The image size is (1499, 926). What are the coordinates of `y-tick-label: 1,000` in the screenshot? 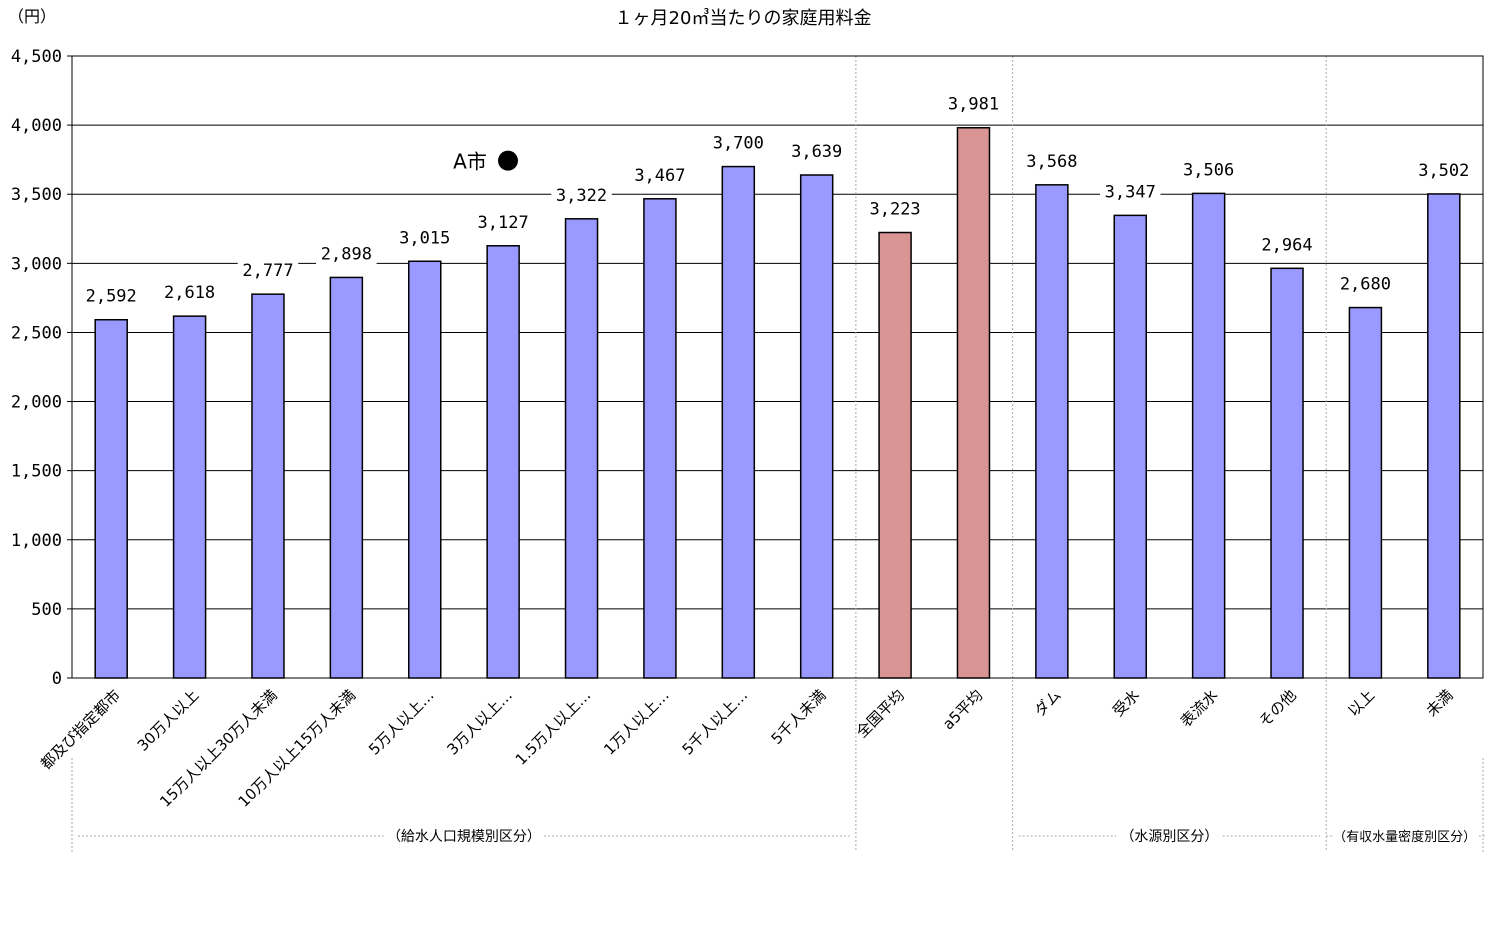 It's located at (36, 541).